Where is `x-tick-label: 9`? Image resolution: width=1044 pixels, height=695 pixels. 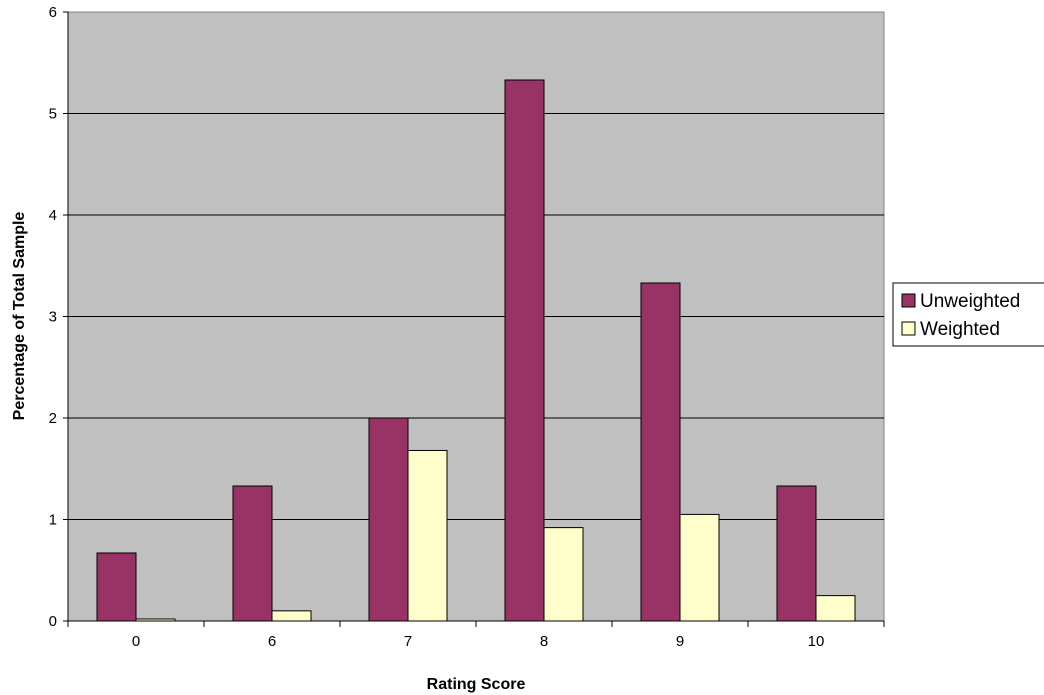
x-tick-label: 9 is located at coordinates (680, 641).